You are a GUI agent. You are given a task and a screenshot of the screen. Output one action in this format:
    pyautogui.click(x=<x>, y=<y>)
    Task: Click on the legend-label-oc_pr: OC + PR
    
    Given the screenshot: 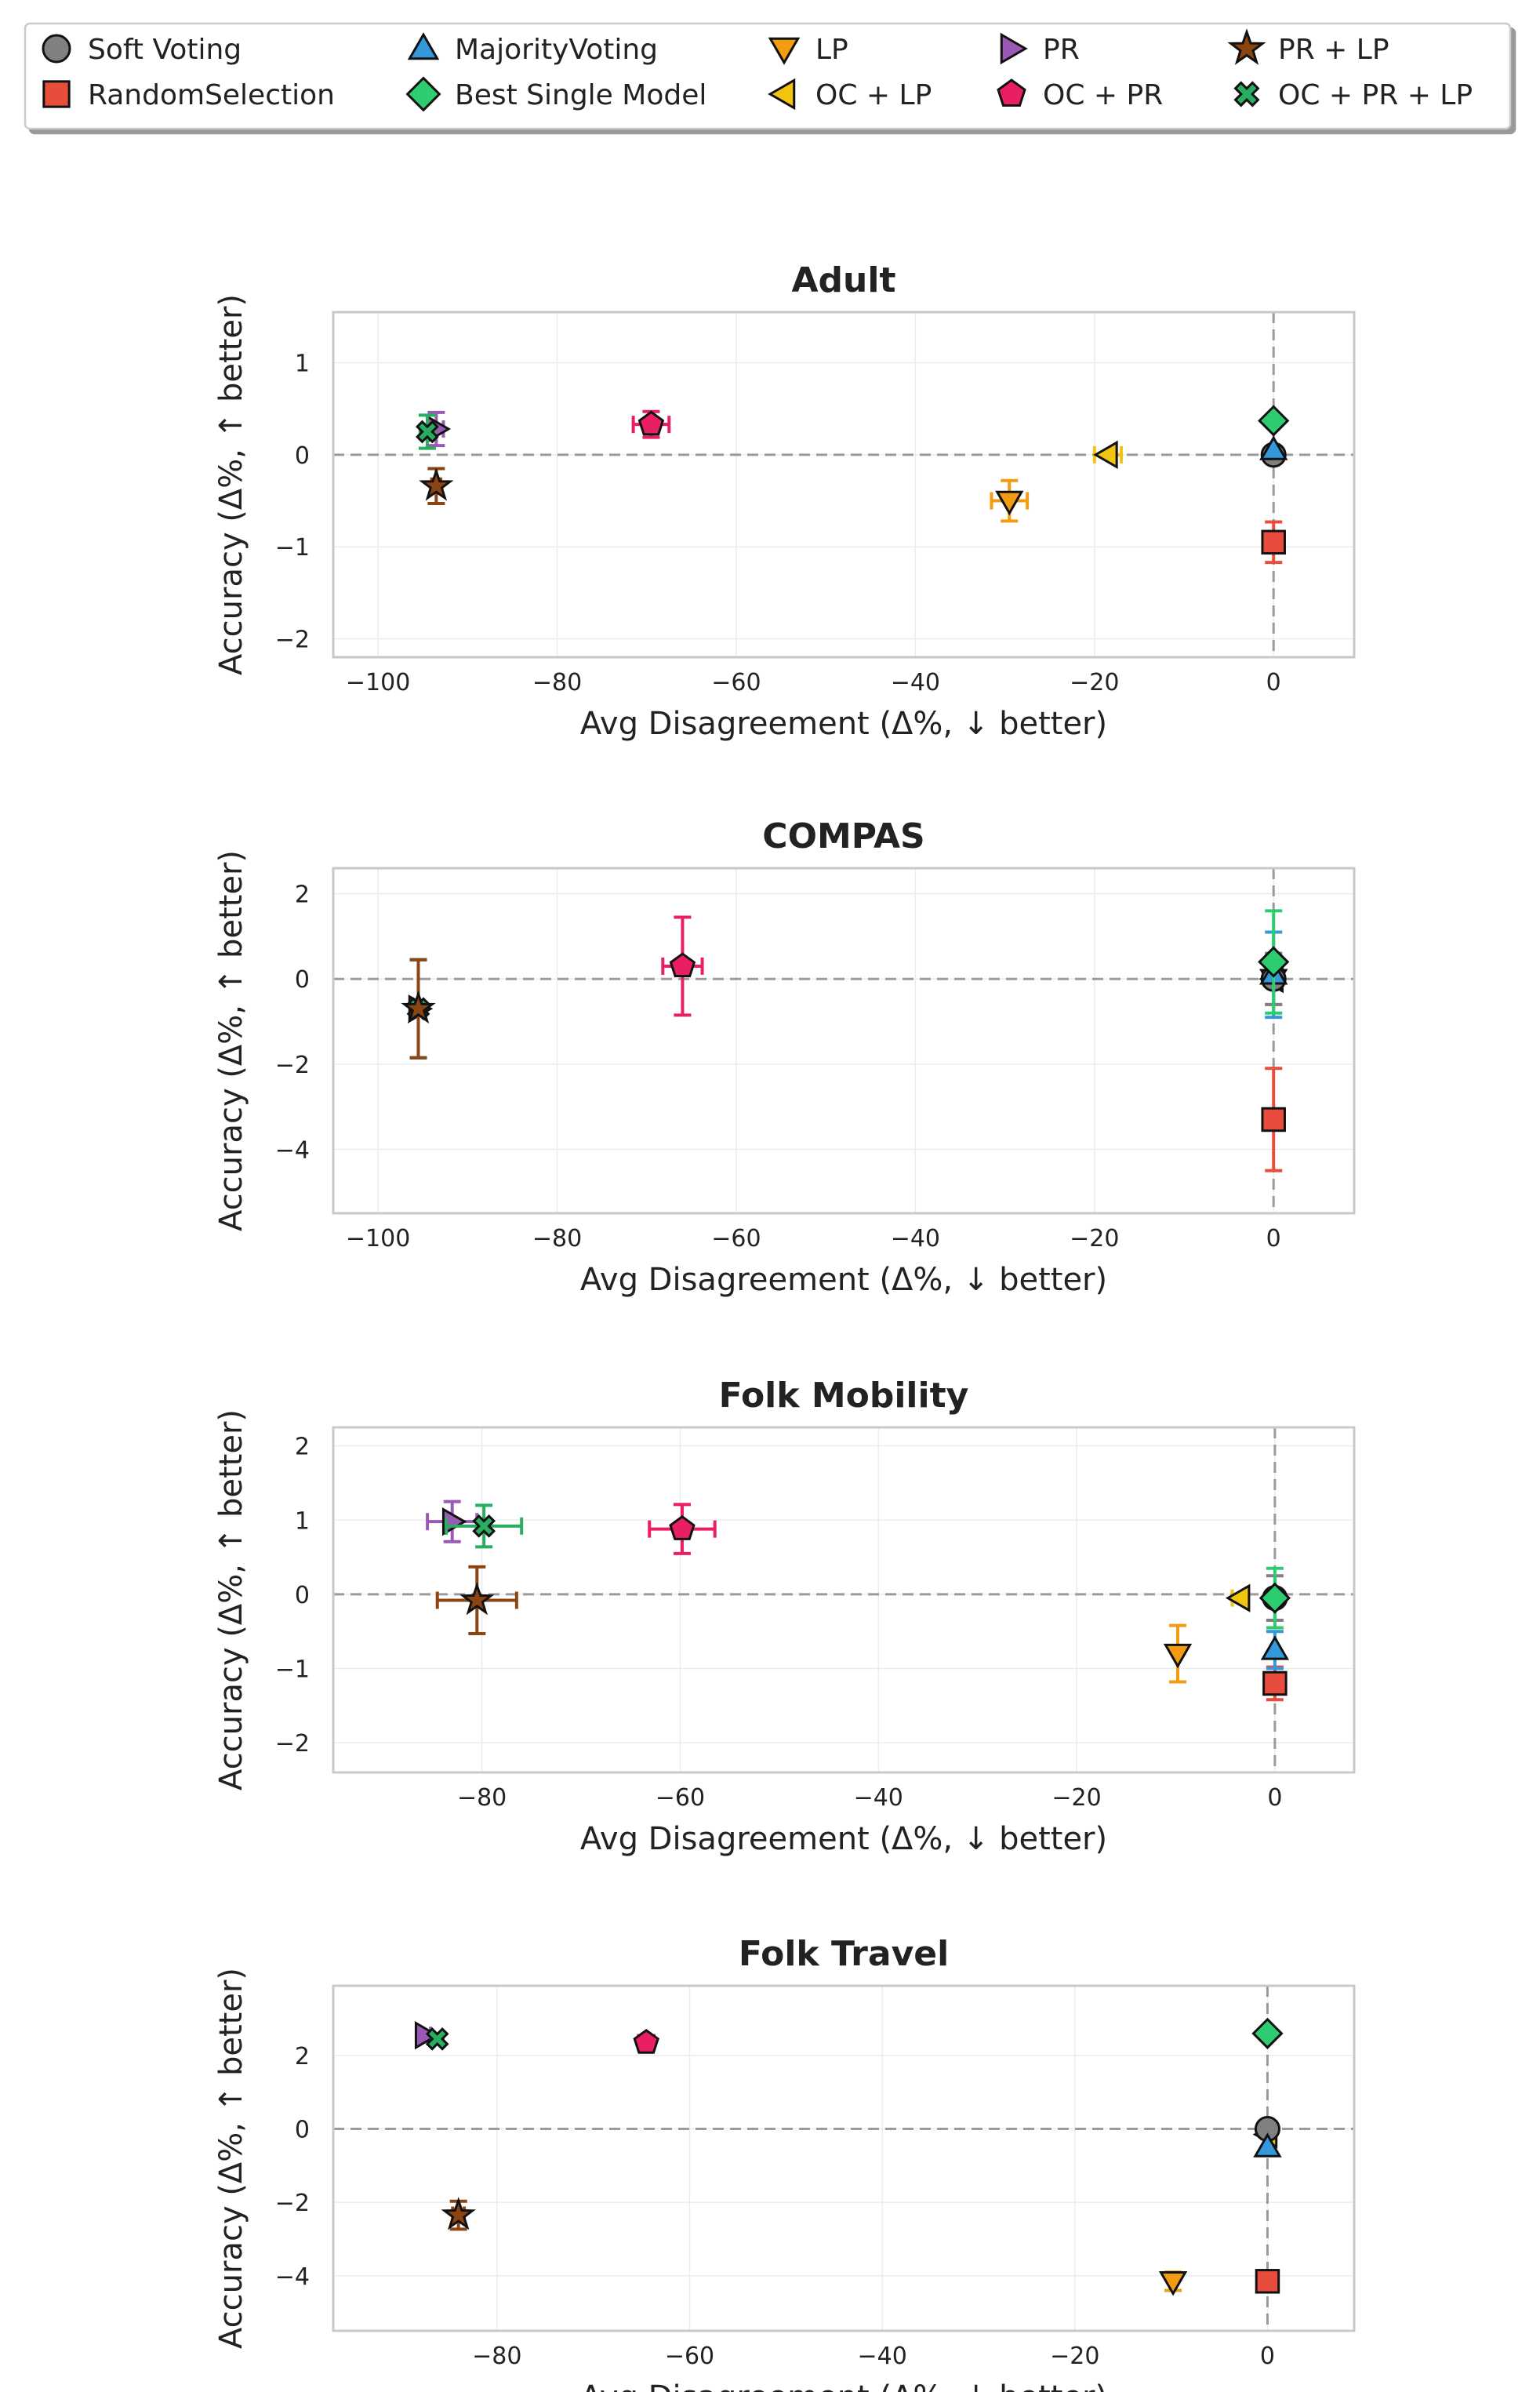 What is the action you would take?
    pyautogui.click(x=1103, y=95)
    